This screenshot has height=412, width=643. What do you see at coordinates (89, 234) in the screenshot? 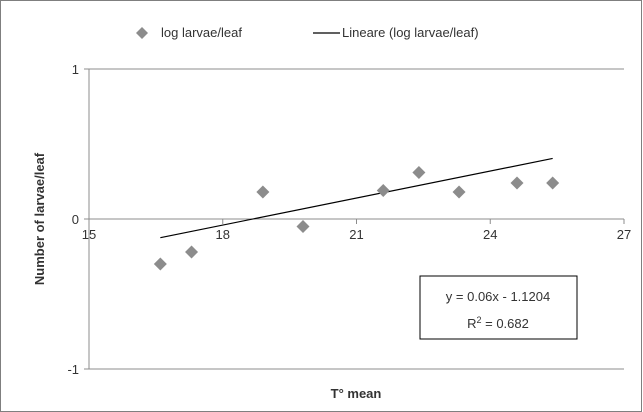
I see `x-tick-label: 15` at bounding box center [89, 234].